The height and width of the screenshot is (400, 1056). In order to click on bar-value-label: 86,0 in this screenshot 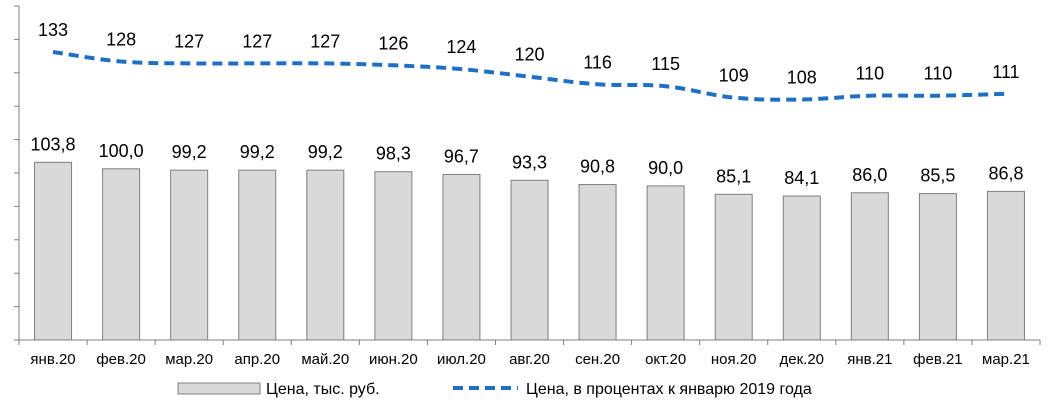, I will do `click(869, 175)`.